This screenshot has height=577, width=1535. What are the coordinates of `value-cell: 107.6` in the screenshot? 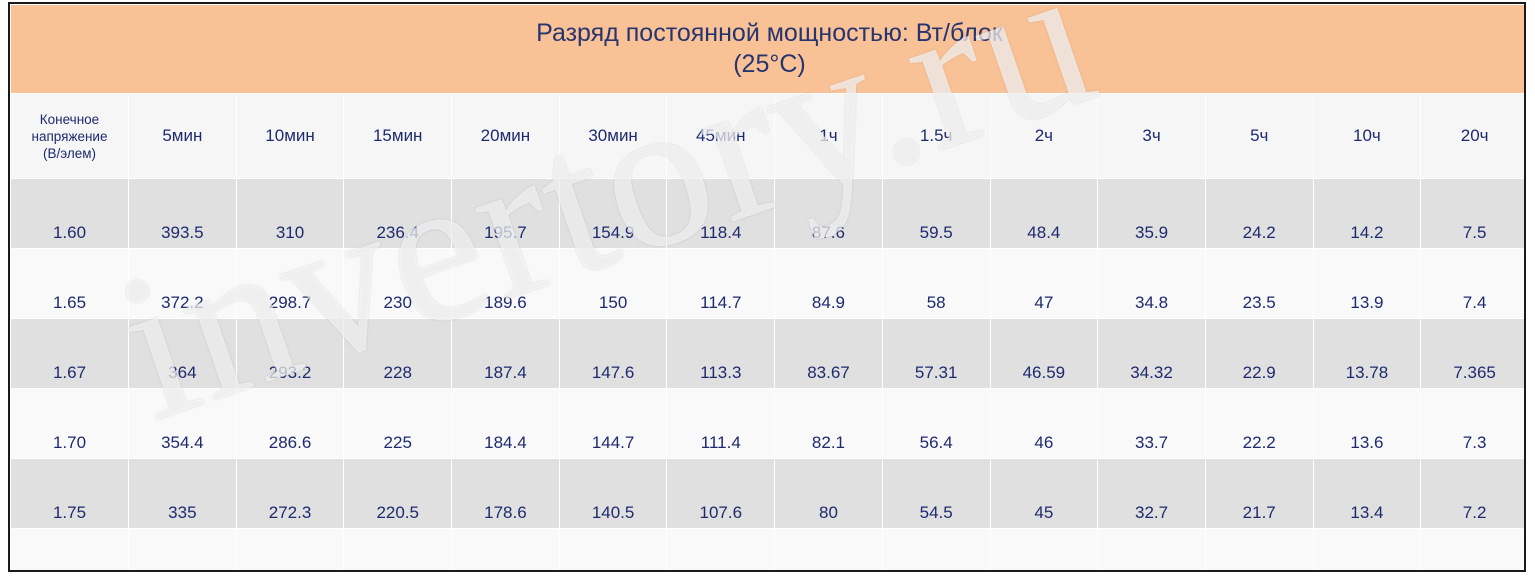 It's located at (721, 493).